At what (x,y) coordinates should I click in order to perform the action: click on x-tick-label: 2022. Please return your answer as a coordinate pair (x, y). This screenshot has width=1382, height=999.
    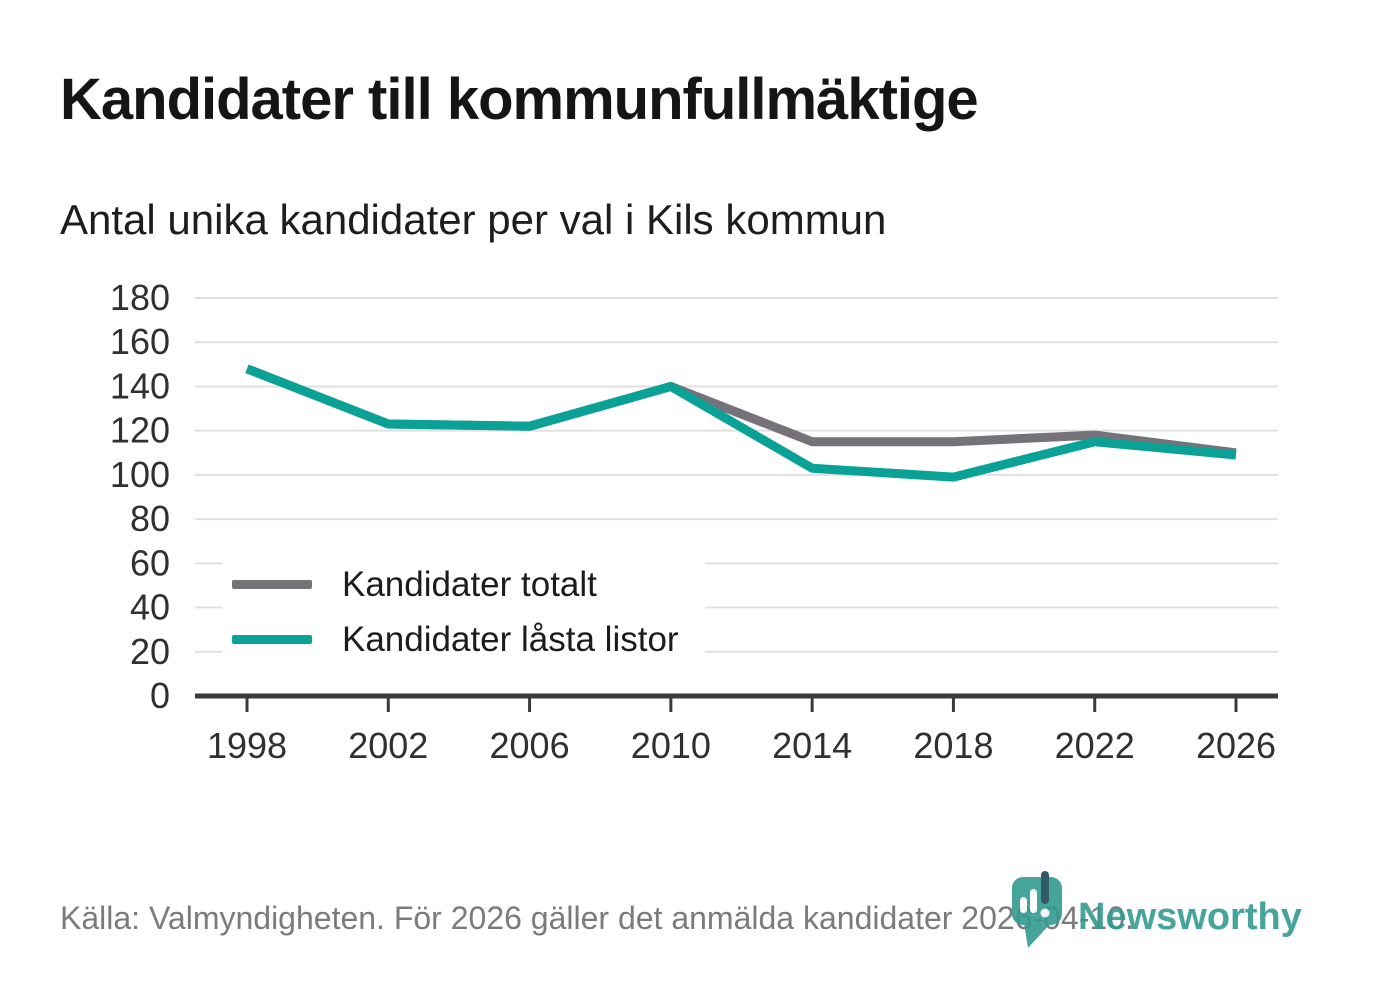
    Looking at the image, I should click on (1095, 745).